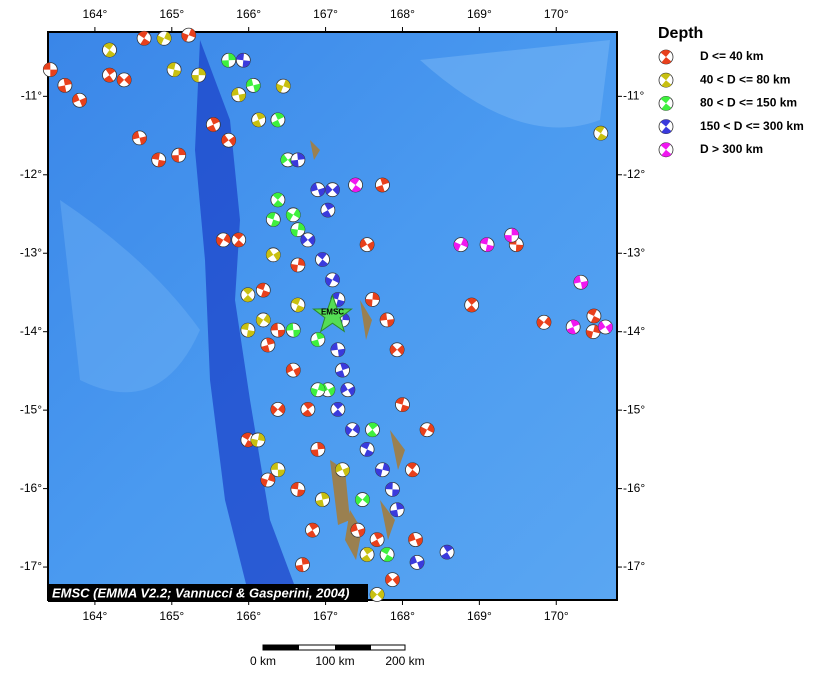 This screenshot has width=819, height=681. Describe the element at coordinates (171, 616) in the screenshot. I see `lon-tick-label: 165°` at that location.